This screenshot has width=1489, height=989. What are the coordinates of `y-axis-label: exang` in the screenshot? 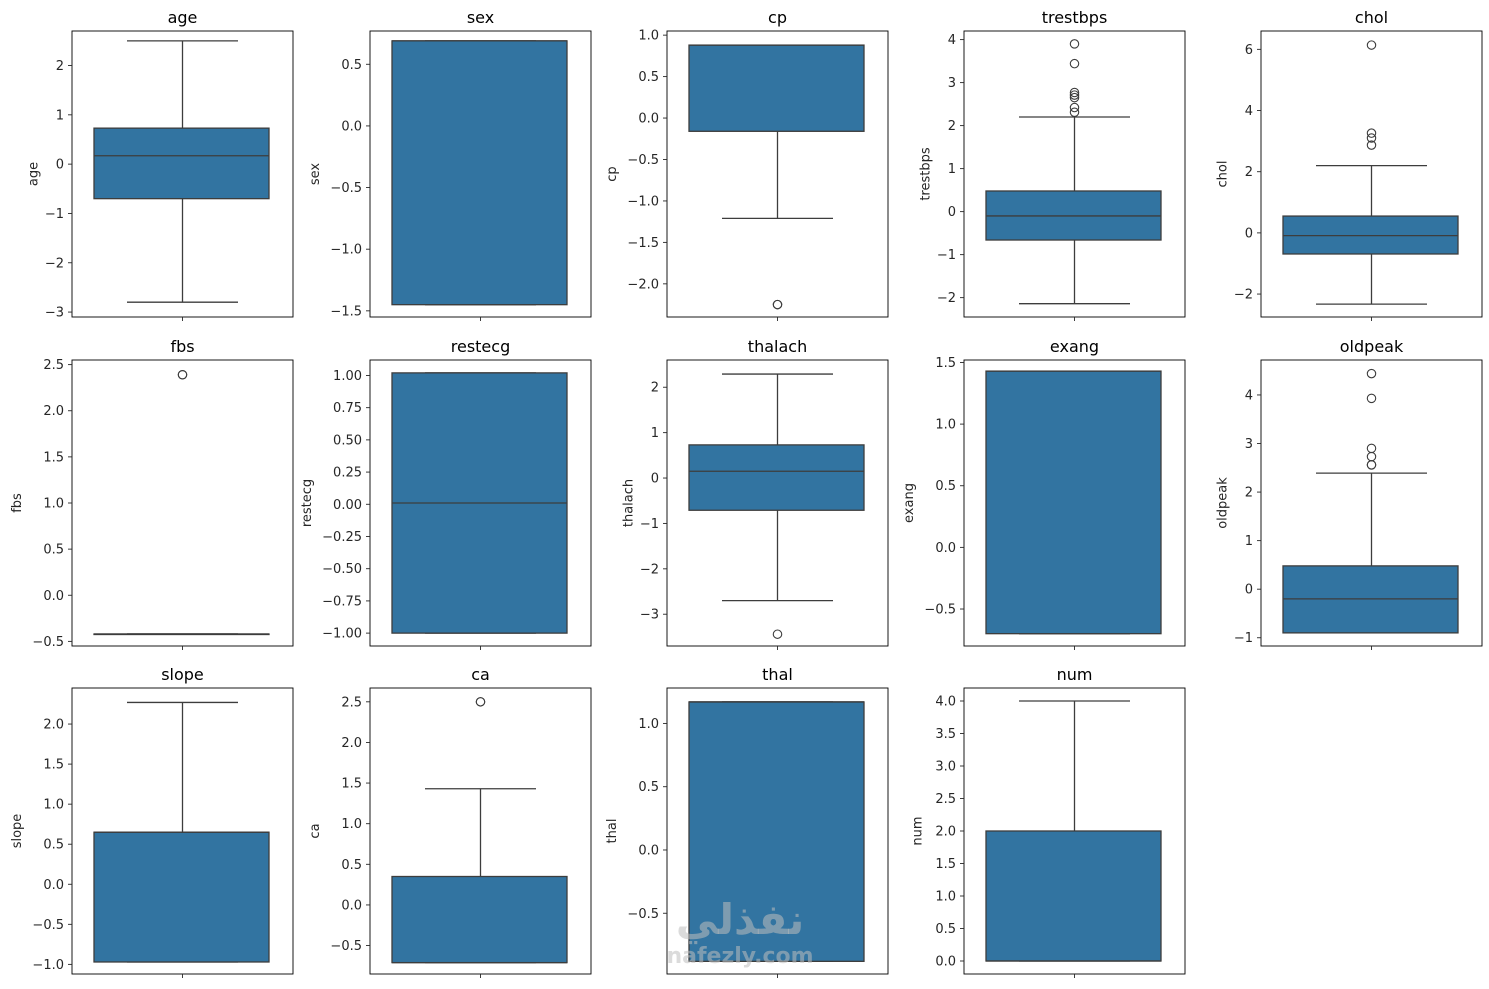 It's located at (909, 503).